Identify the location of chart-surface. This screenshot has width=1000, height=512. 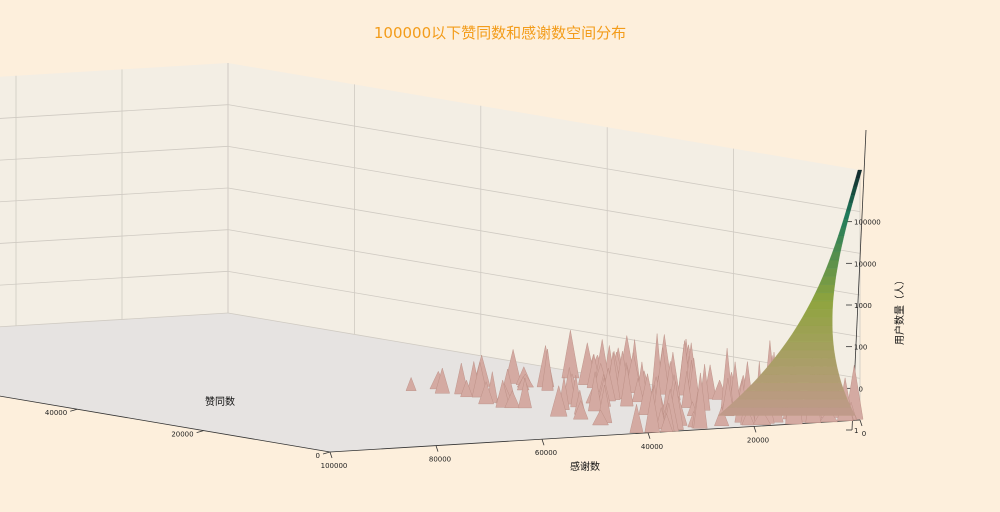
(789, 292).